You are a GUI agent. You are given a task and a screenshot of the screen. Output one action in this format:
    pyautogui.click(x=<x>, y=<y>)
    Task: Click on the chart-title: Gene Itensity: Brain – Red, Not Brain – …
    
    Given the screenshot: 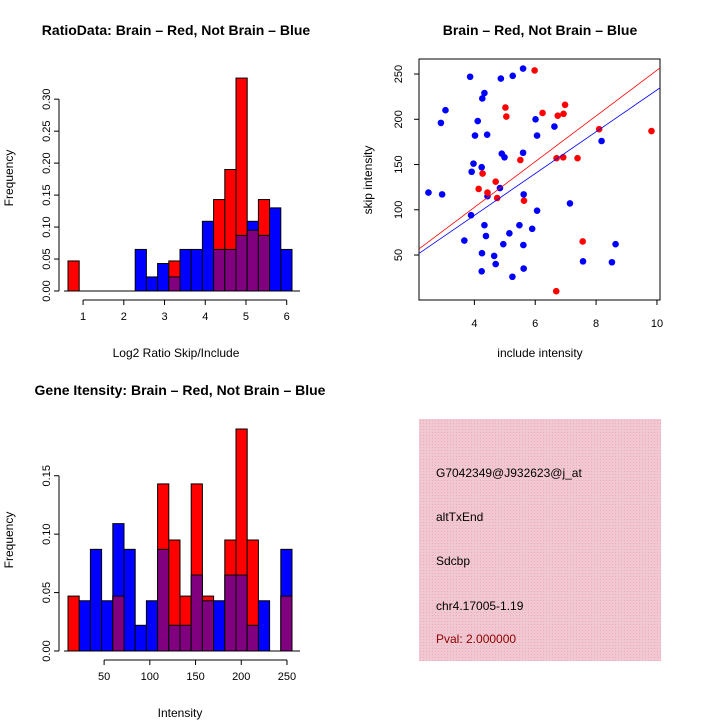 What is the action you would take?
    pyautogui.click(x=180, y=390)
    